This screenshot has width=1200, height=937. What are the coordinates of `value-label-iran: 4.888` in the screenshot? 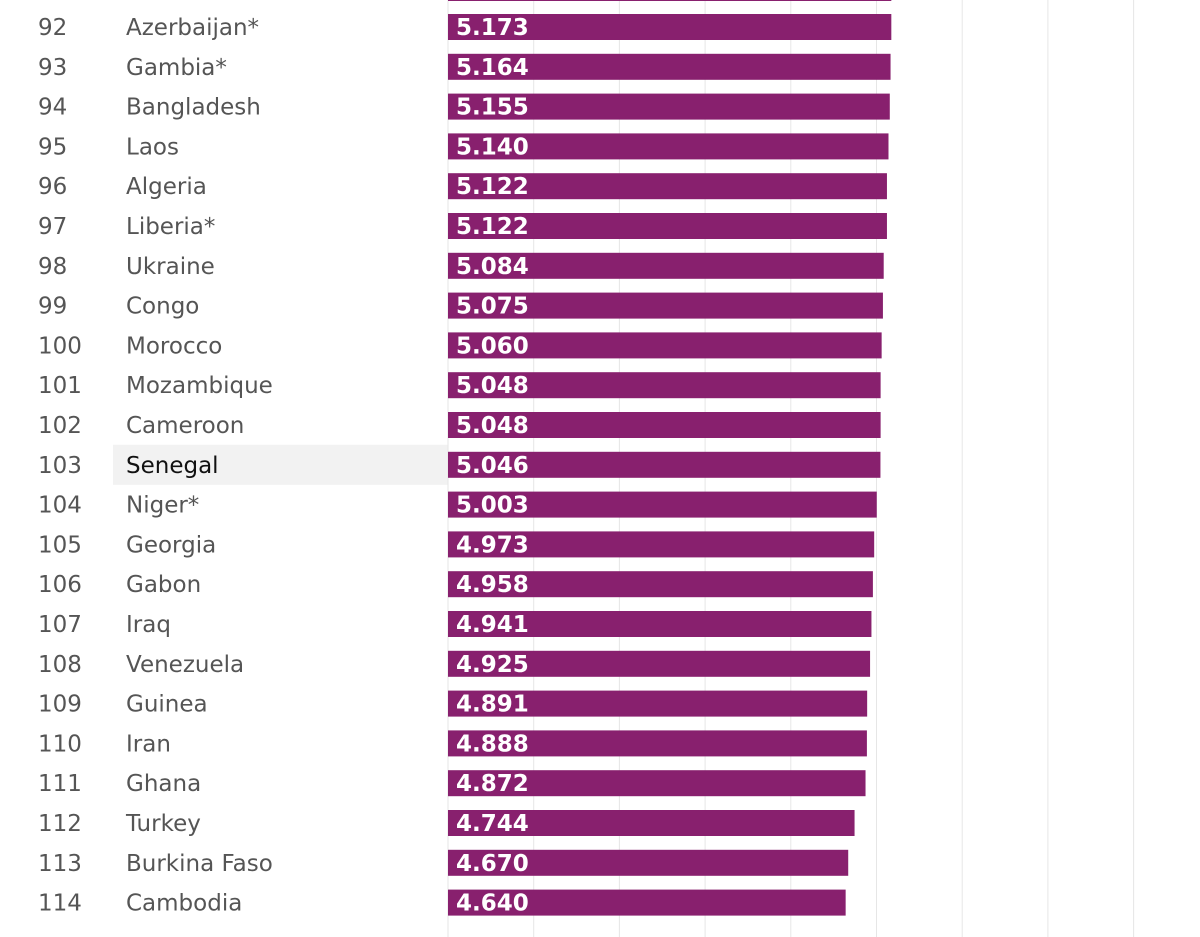 It's located at (492, 744).